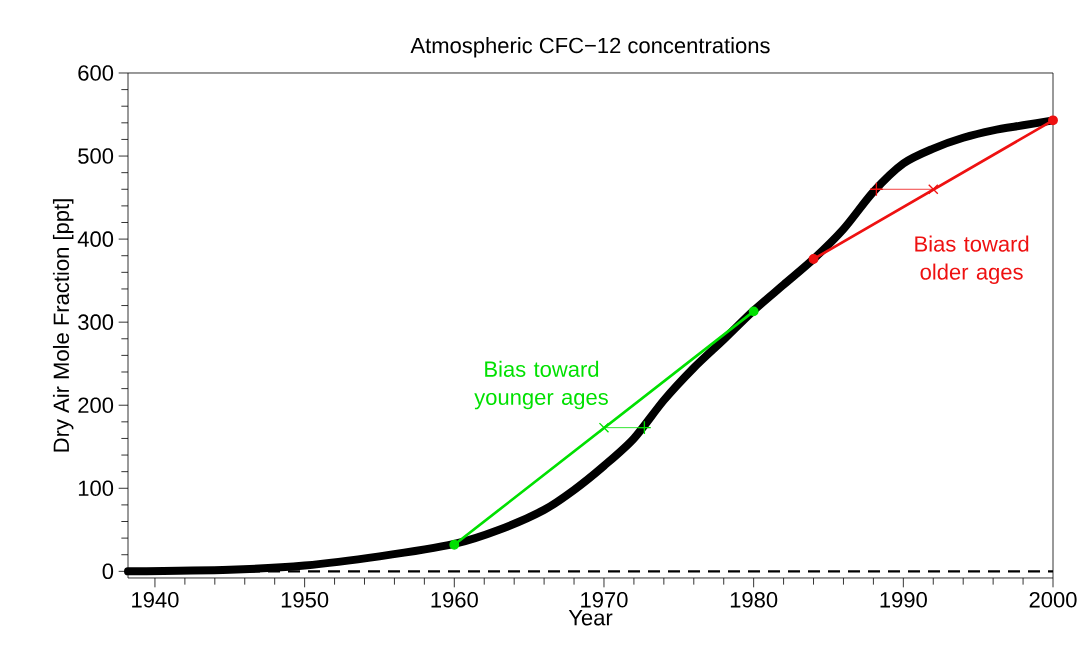 The image size is (1087, 666). I want to click on x-tick-label: 1990, so click(903, 600).